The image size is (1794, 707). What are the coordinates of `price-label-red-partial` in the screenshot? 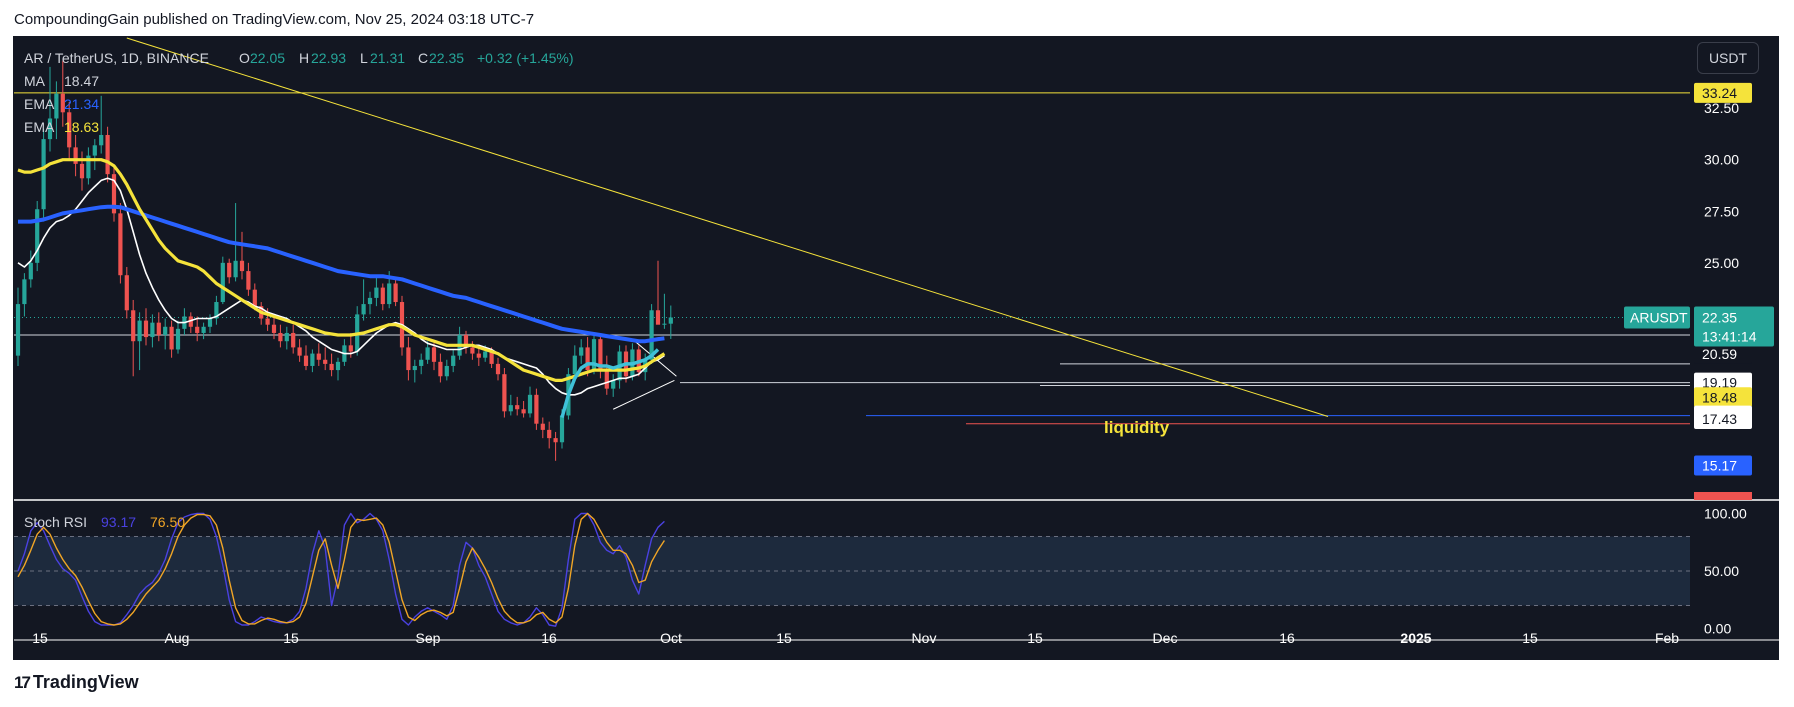 It's located at (1723, 496).